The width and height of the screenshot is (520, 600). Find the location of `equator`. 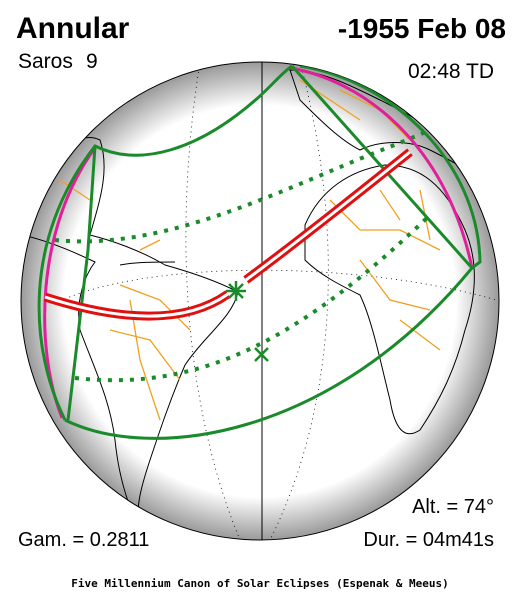

equator is located at coordinates (279, 285).